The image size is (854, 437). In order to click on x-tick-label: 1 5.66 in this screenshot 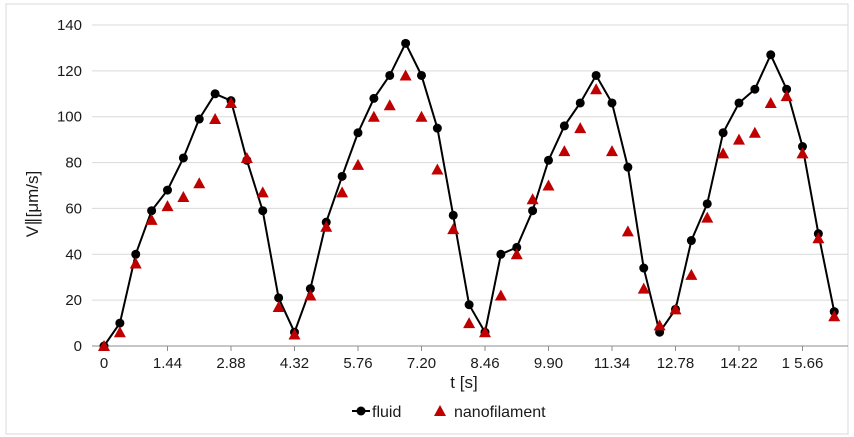, I will do `click(803, 363)`.